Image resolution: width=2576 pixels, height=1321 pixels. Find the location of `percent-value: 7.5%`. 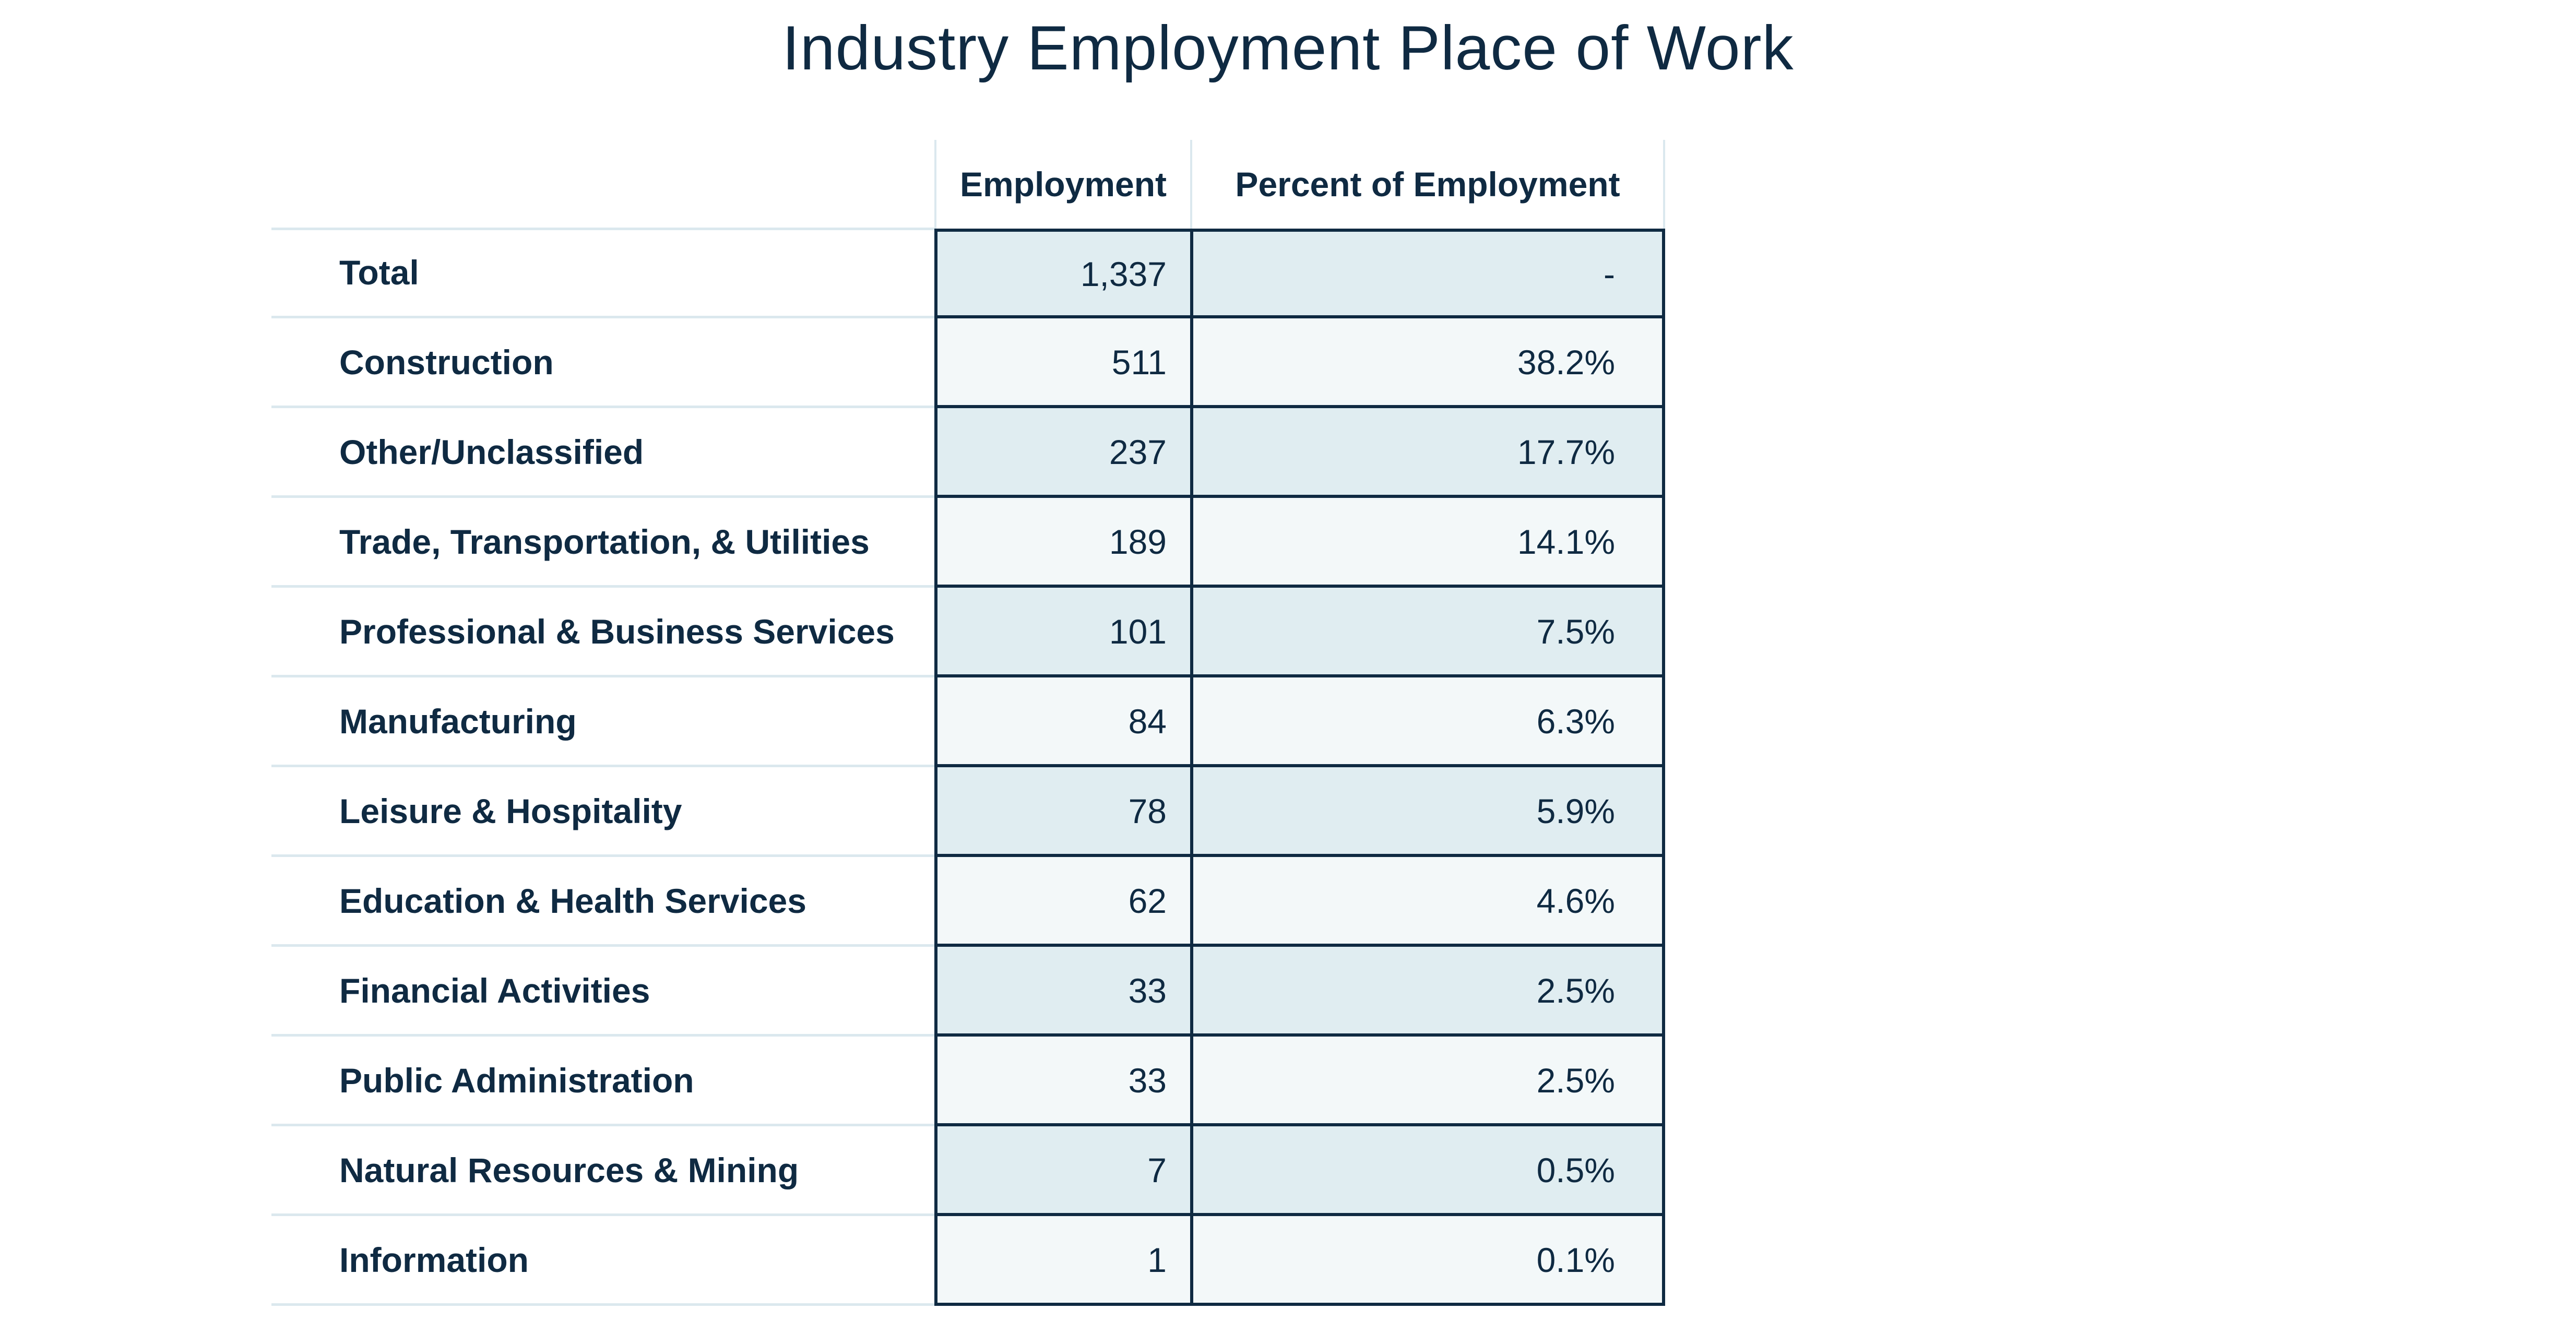

percent-value: 7.5% is located at coordinates (1427, 632).